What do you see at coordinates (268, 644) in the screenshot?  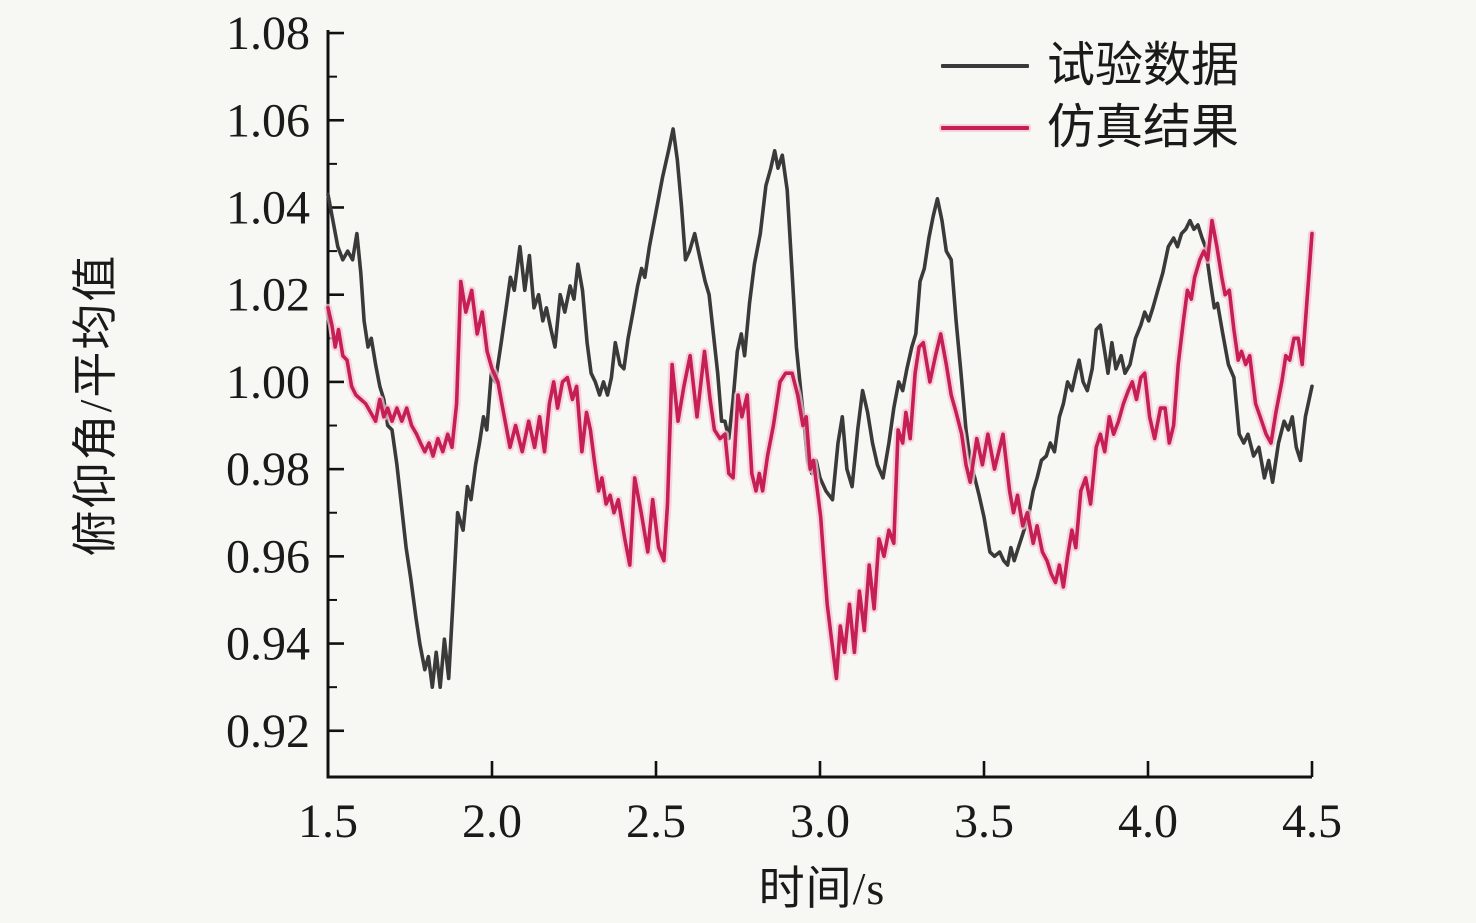 I see `y-tick-label: 0.94` at bounding box center [268, 644].